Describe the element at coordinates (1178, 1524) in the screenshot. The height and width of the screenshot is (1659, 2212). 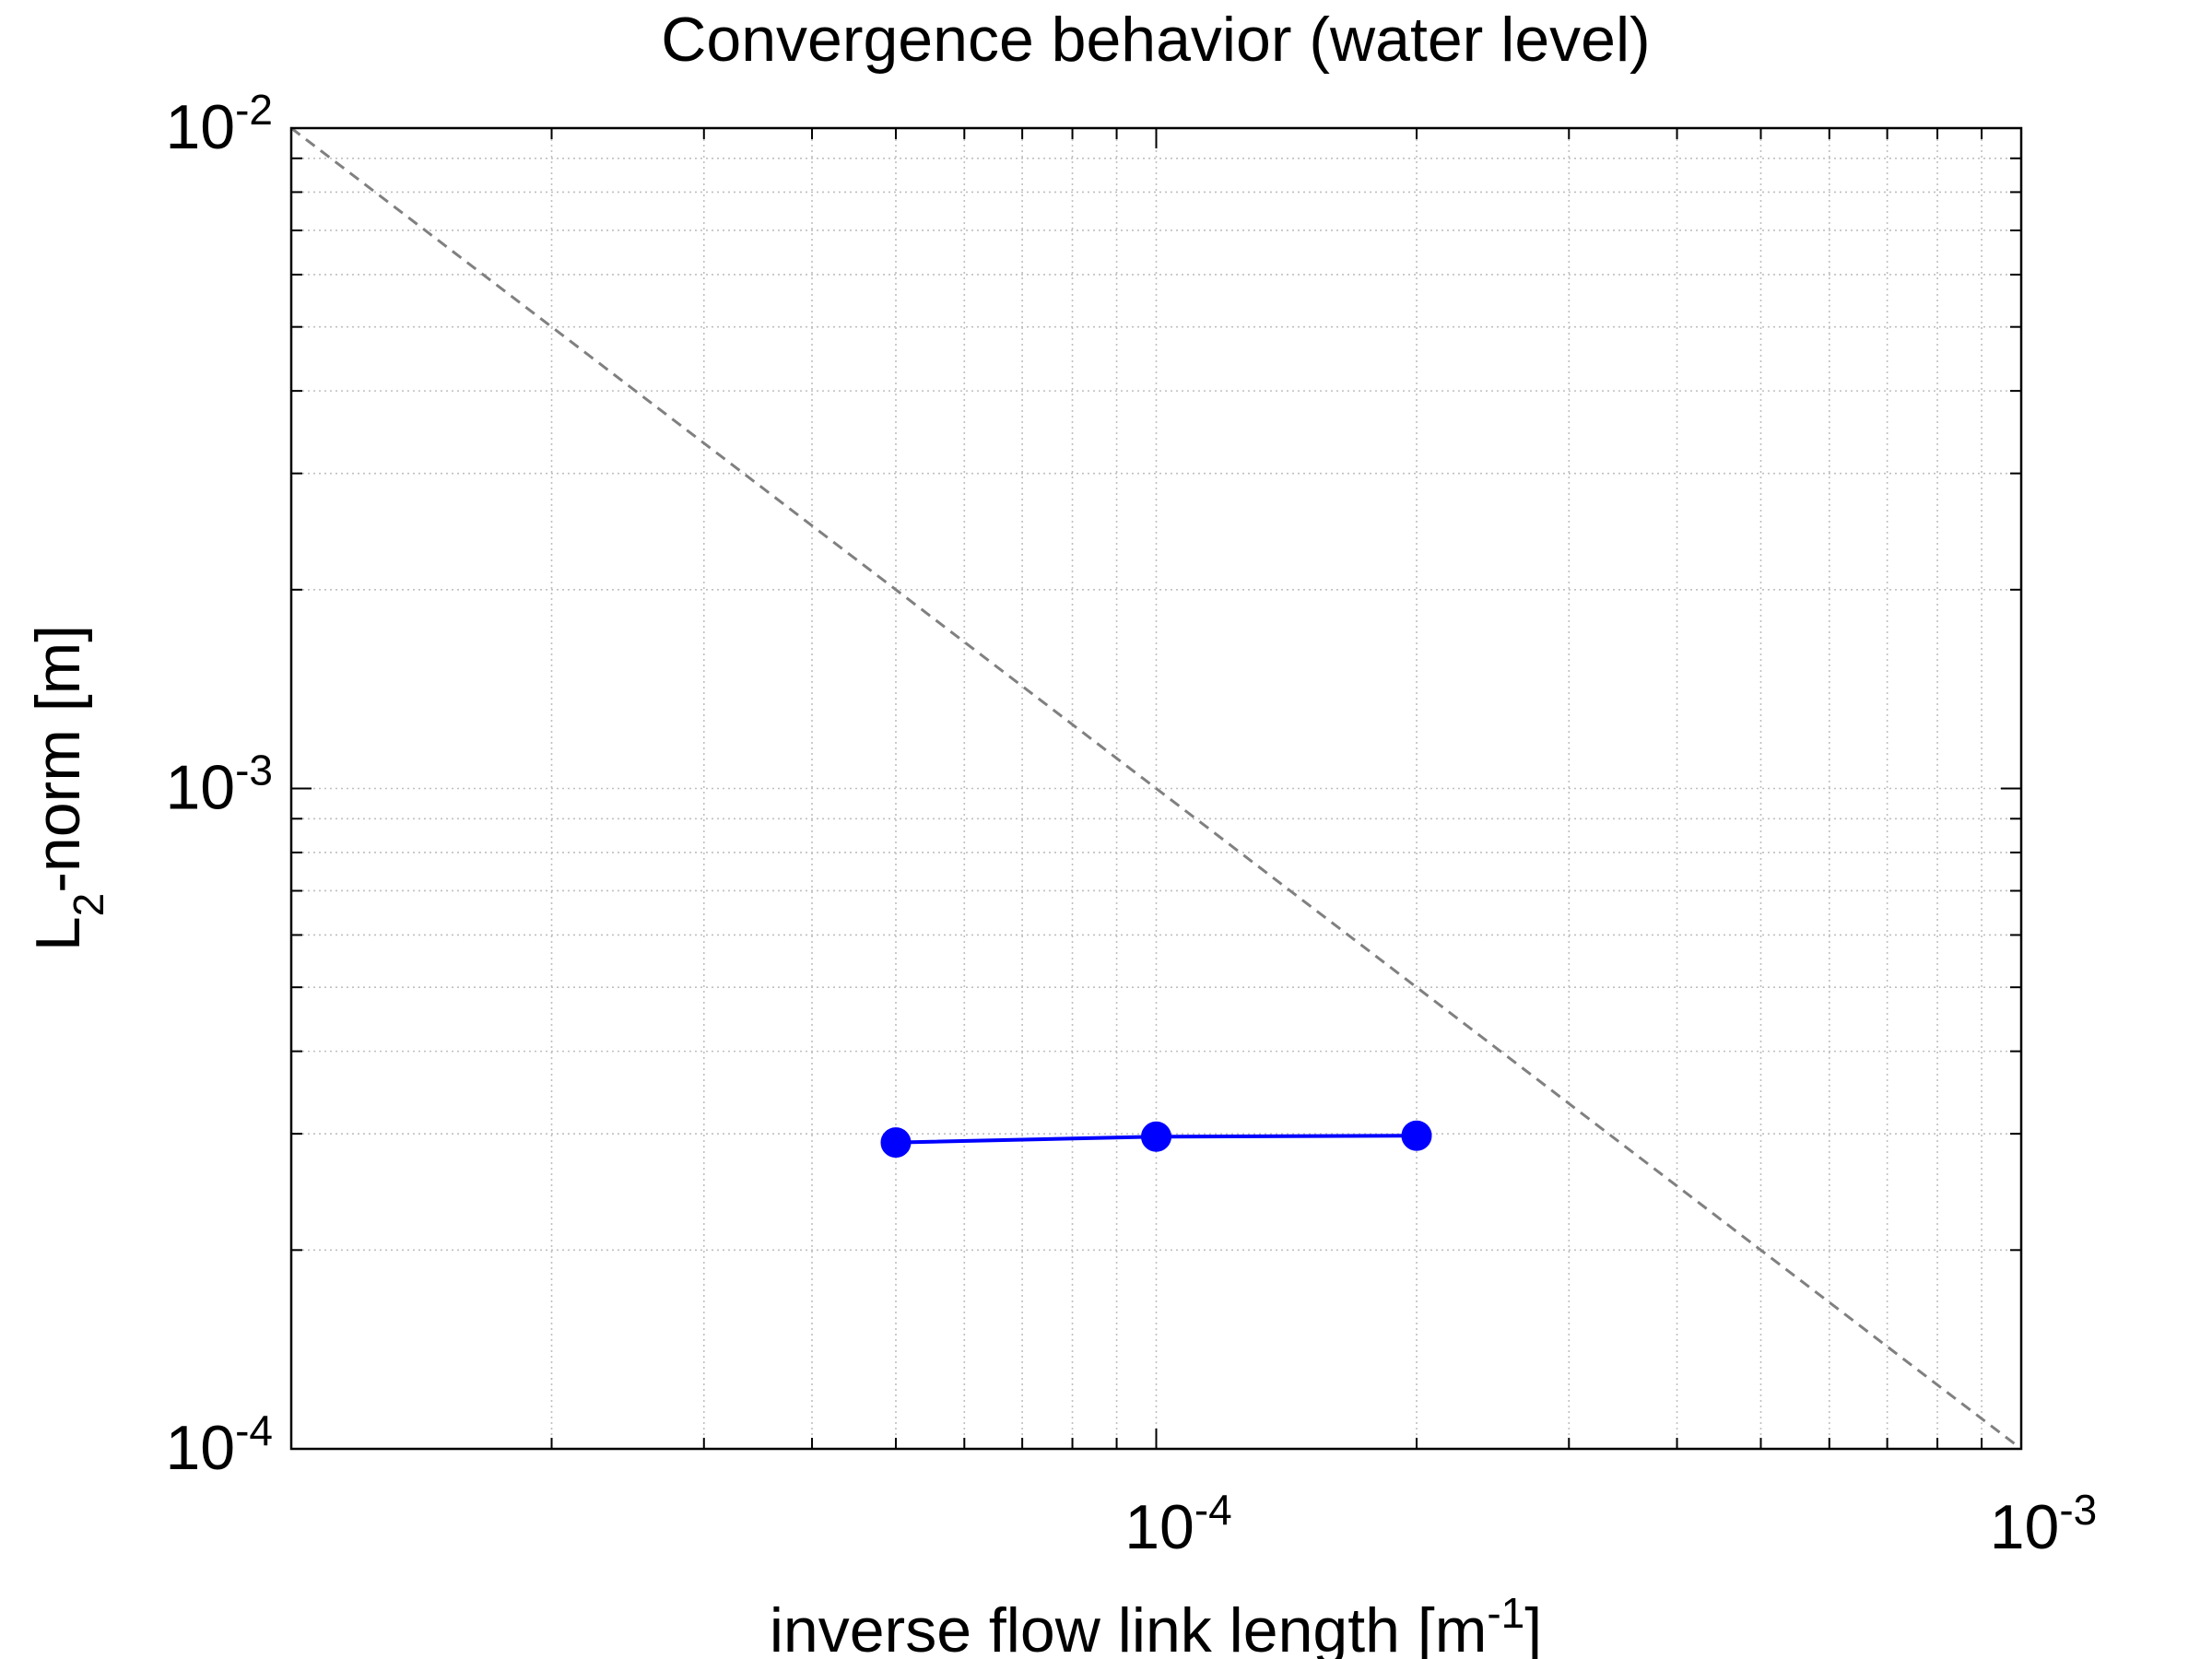
I see `x-tick-label: 10⁻⁴` at that location.